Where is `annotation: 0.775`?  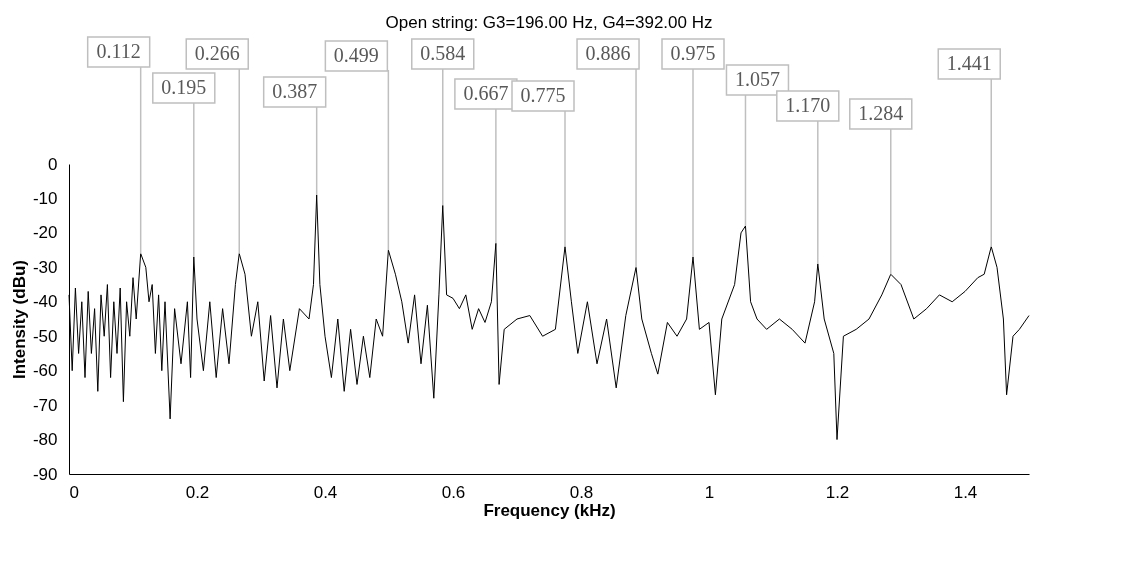
annotation: 0.775 is located at coordinates (543, 95).